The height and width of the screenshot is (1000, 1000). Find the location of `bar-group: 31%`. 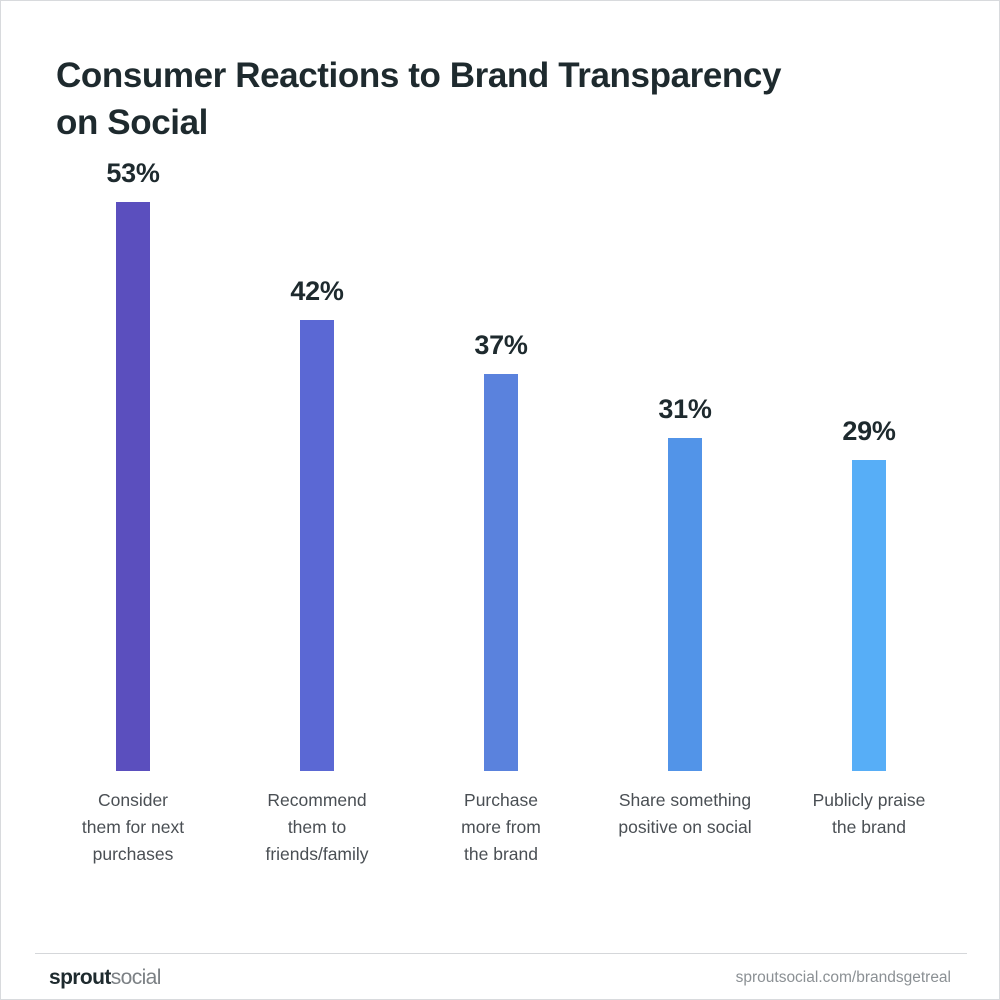

bar-group: 31% is located at coordinates (685, 476).